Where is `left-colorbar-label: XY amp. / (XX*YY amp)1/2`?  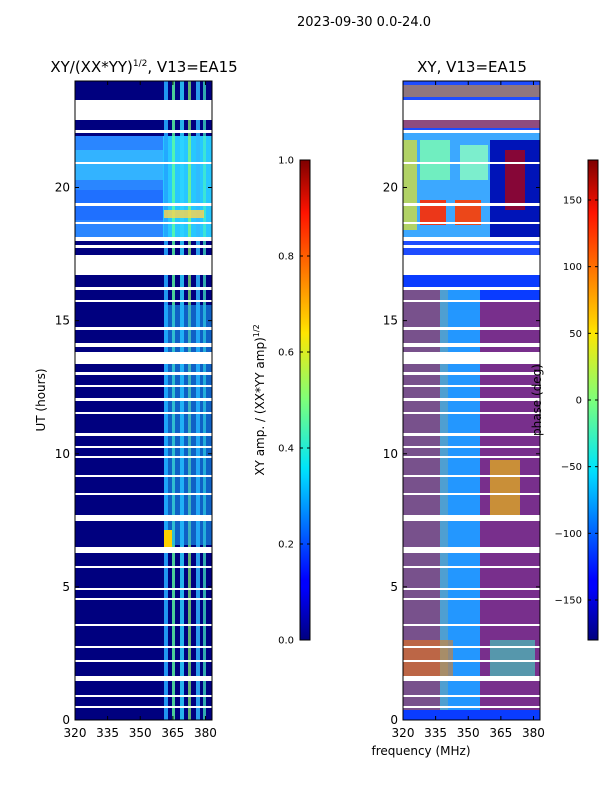
left-colorbar-label: XY amp. / (XX*YY amp)1/2 is located at coordinates (259, 399).